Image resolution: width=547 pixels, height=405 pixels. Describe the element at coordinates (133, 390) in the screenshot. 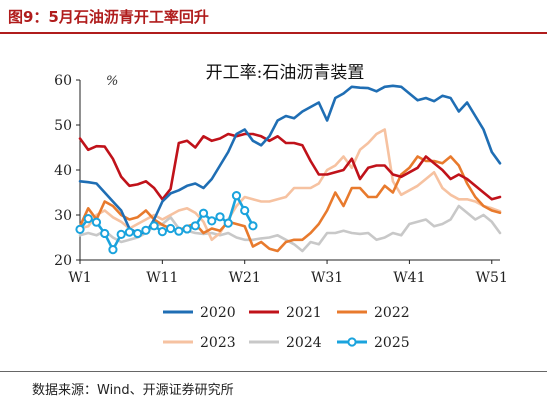

I see `source-note: 数据来源：Wind、开源证券研究所` at that location.